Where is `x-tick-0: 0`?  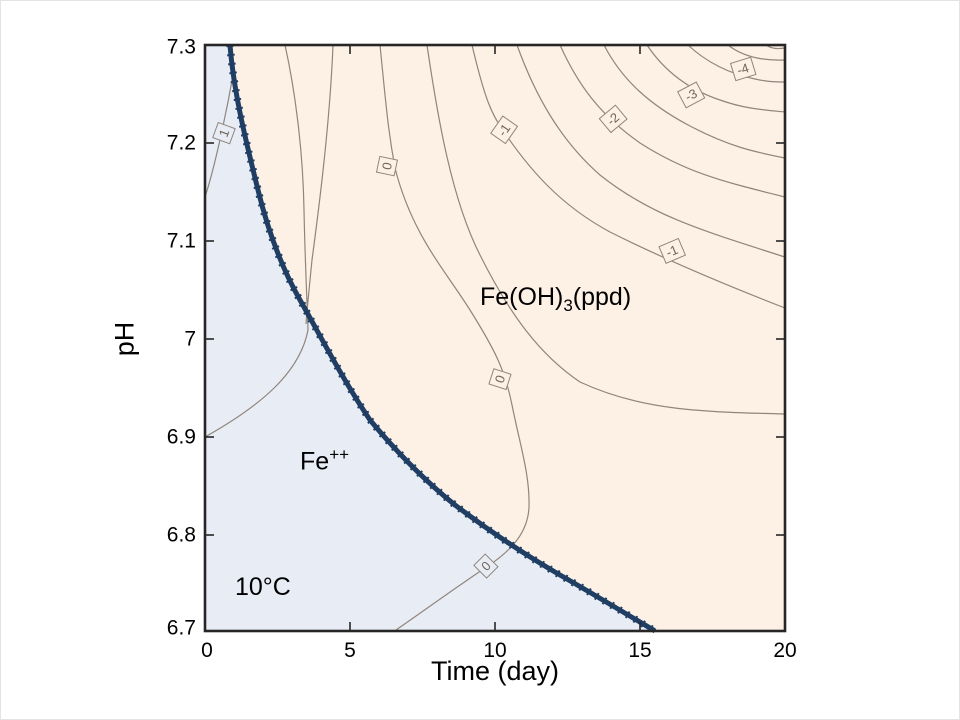 x-tick-0: 0 is located at coordinates (207, 650).